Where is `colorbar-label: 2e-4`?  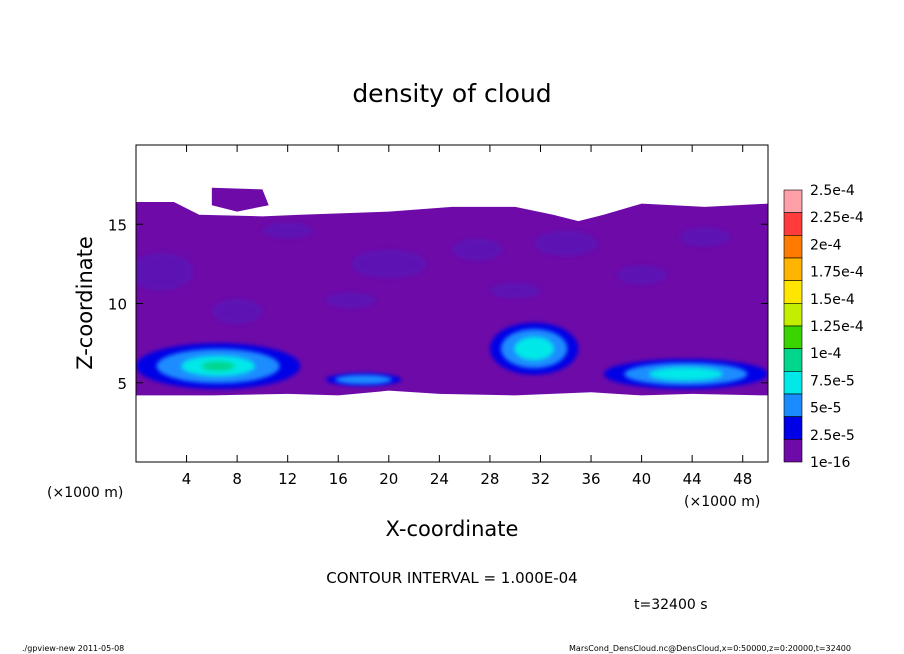
colorbar-label: 2e-4 is located at coordinates (826, 245).